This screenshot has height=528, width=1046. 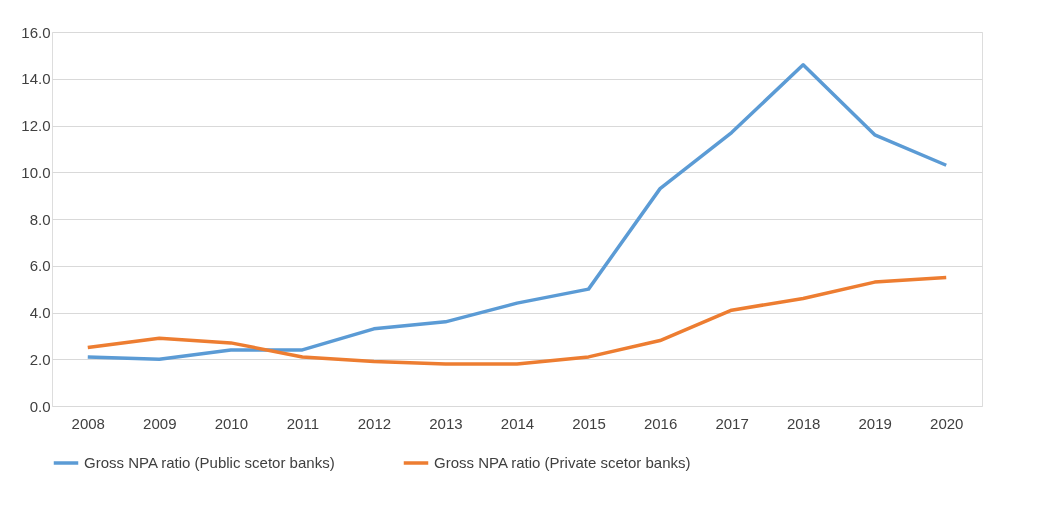 I want to click on x-tick-label: 2020, so click(x=947, y=423).